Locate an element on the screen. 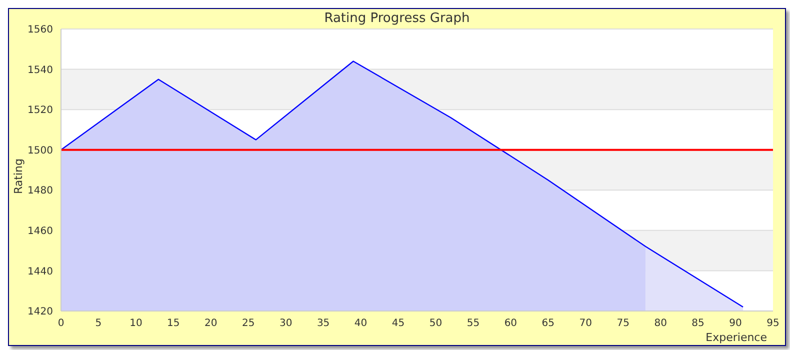 This screenshot has width=790, height=350. x-tick-label: 40 is located at coordinates (361, 324).